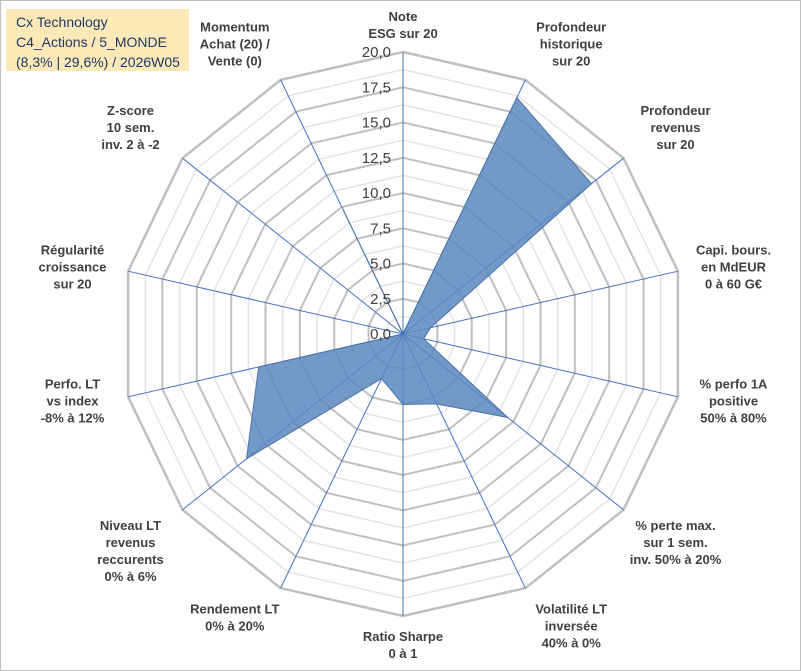  What do you see at coordinates (733, 417) in the screenshot?
I see `axis-label: 50% à 80%` at bounding box center [733, 417].